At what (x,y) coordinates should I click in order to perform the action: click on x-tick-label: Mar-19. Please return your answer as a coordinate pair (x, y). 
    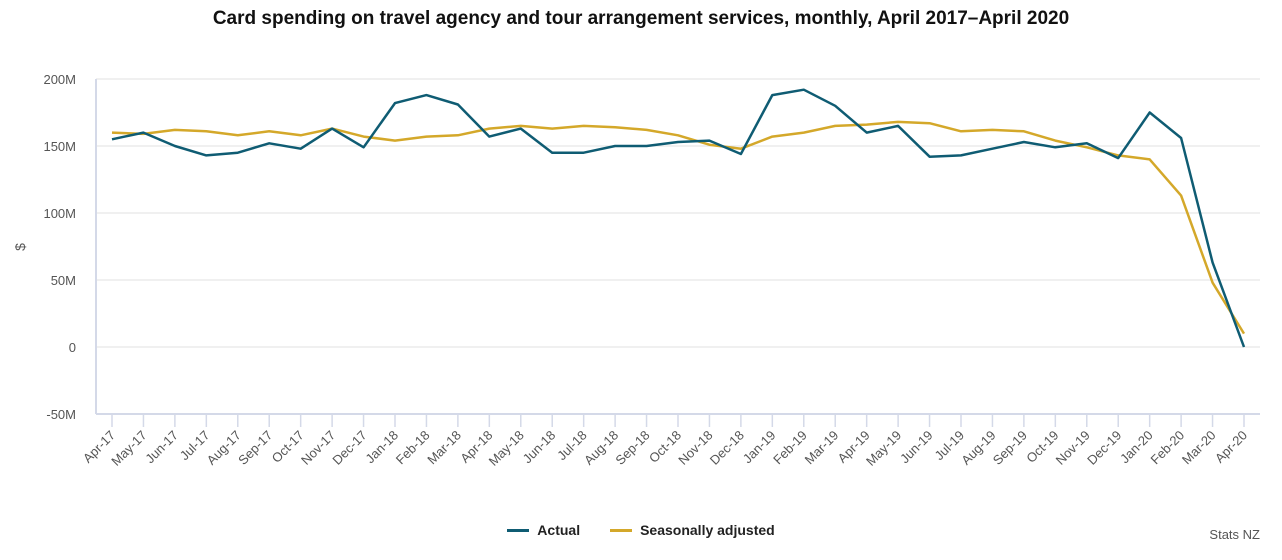
    Looking at the image, I should click on (822, 448).